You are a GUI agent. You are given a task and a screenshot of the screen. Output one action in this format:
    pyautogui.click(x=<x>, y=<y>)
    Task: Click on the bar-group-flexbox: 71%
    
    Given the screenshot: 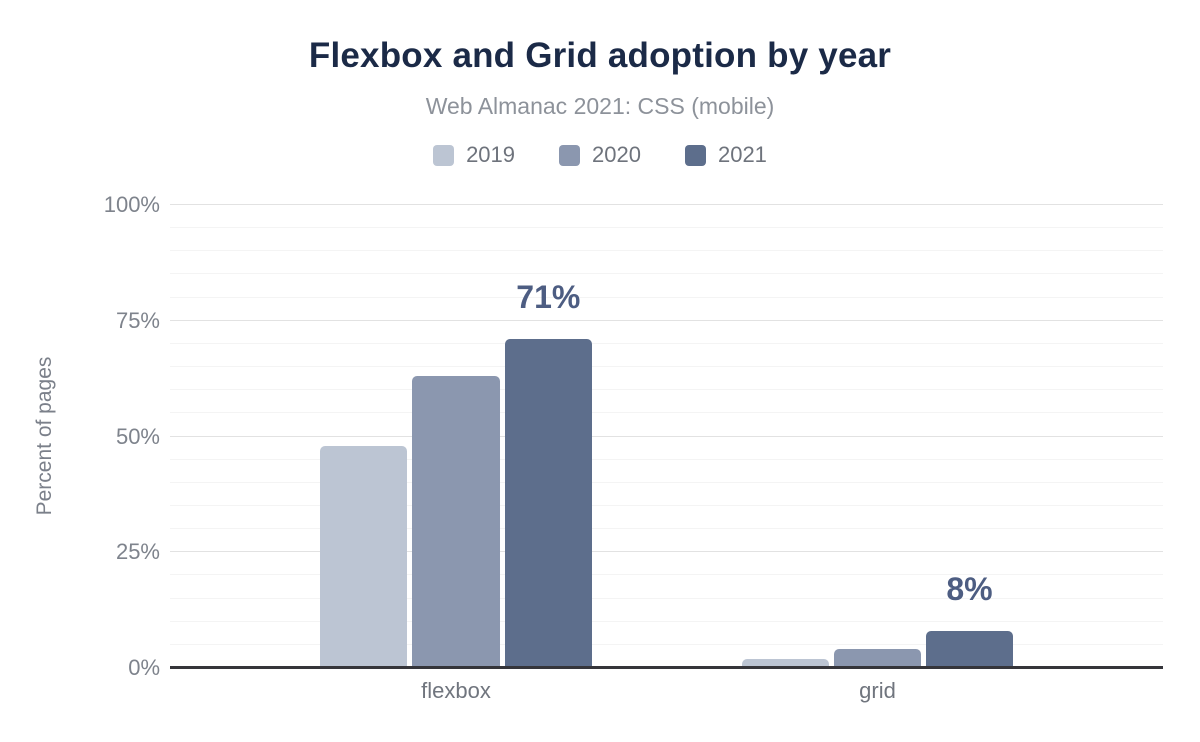 What is the action you would take?
    pyautogui.click(x=456, y=436)
    